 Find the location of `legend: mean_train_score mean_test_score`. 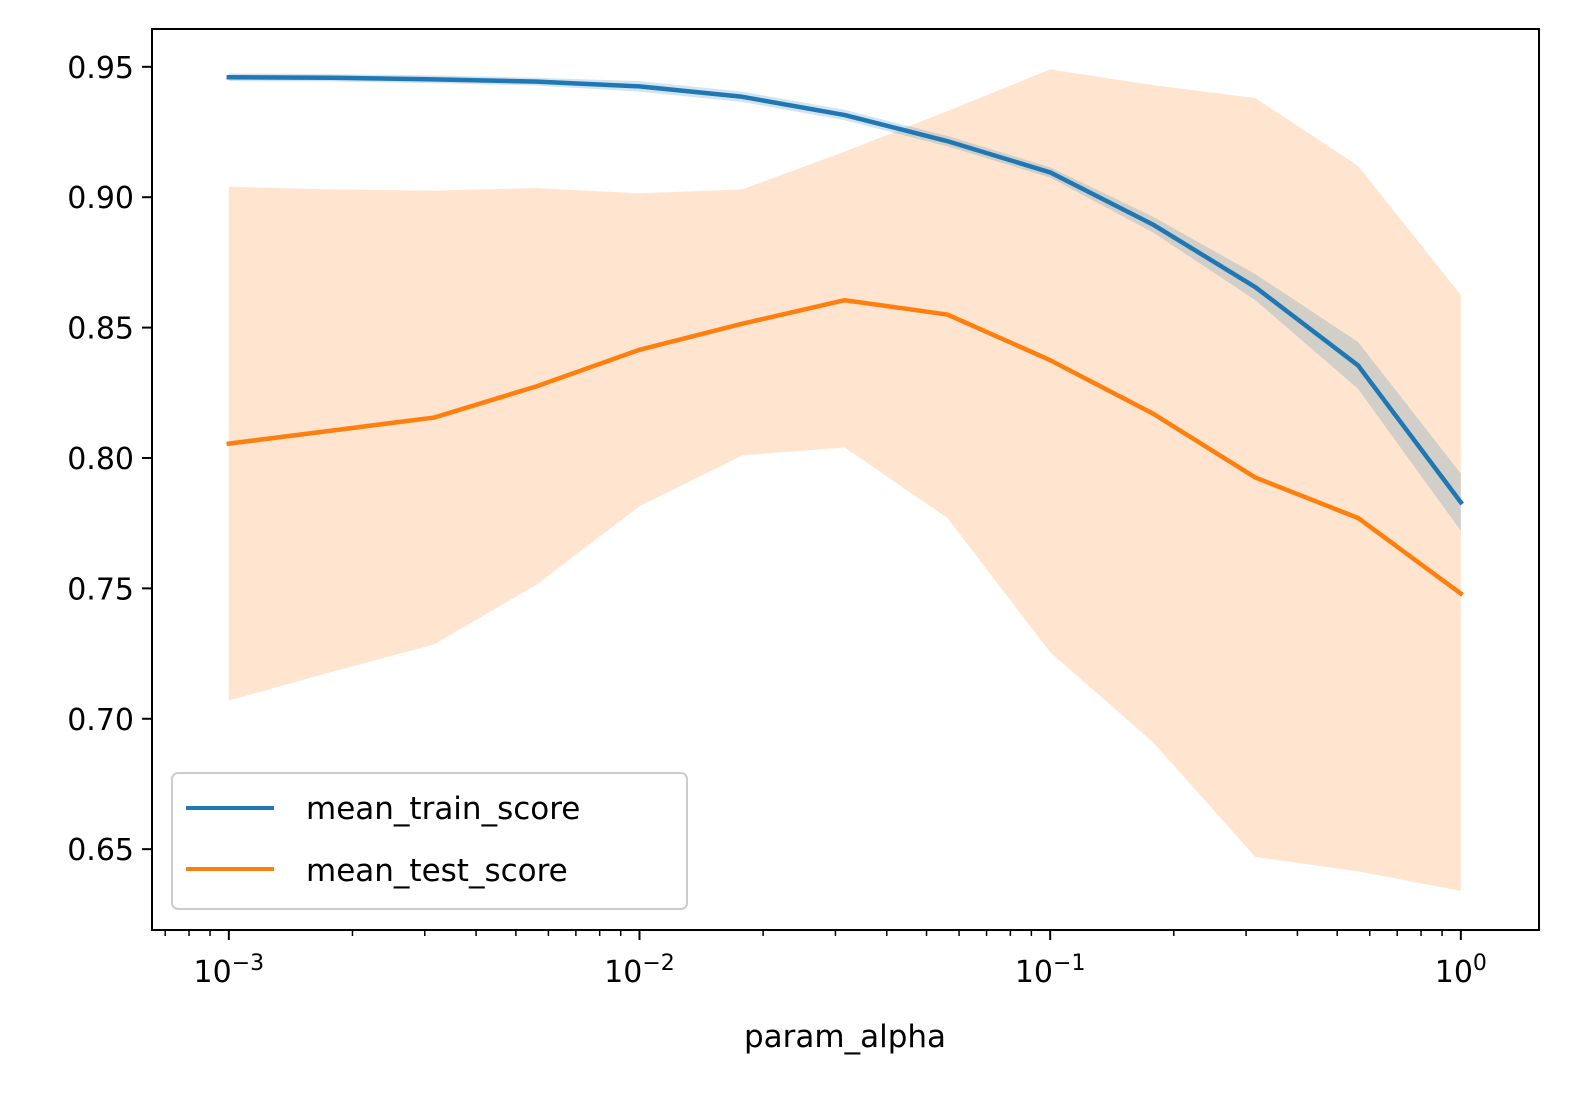

legend: mean_train_score mean_test_score is located at coordinates (429, 841).